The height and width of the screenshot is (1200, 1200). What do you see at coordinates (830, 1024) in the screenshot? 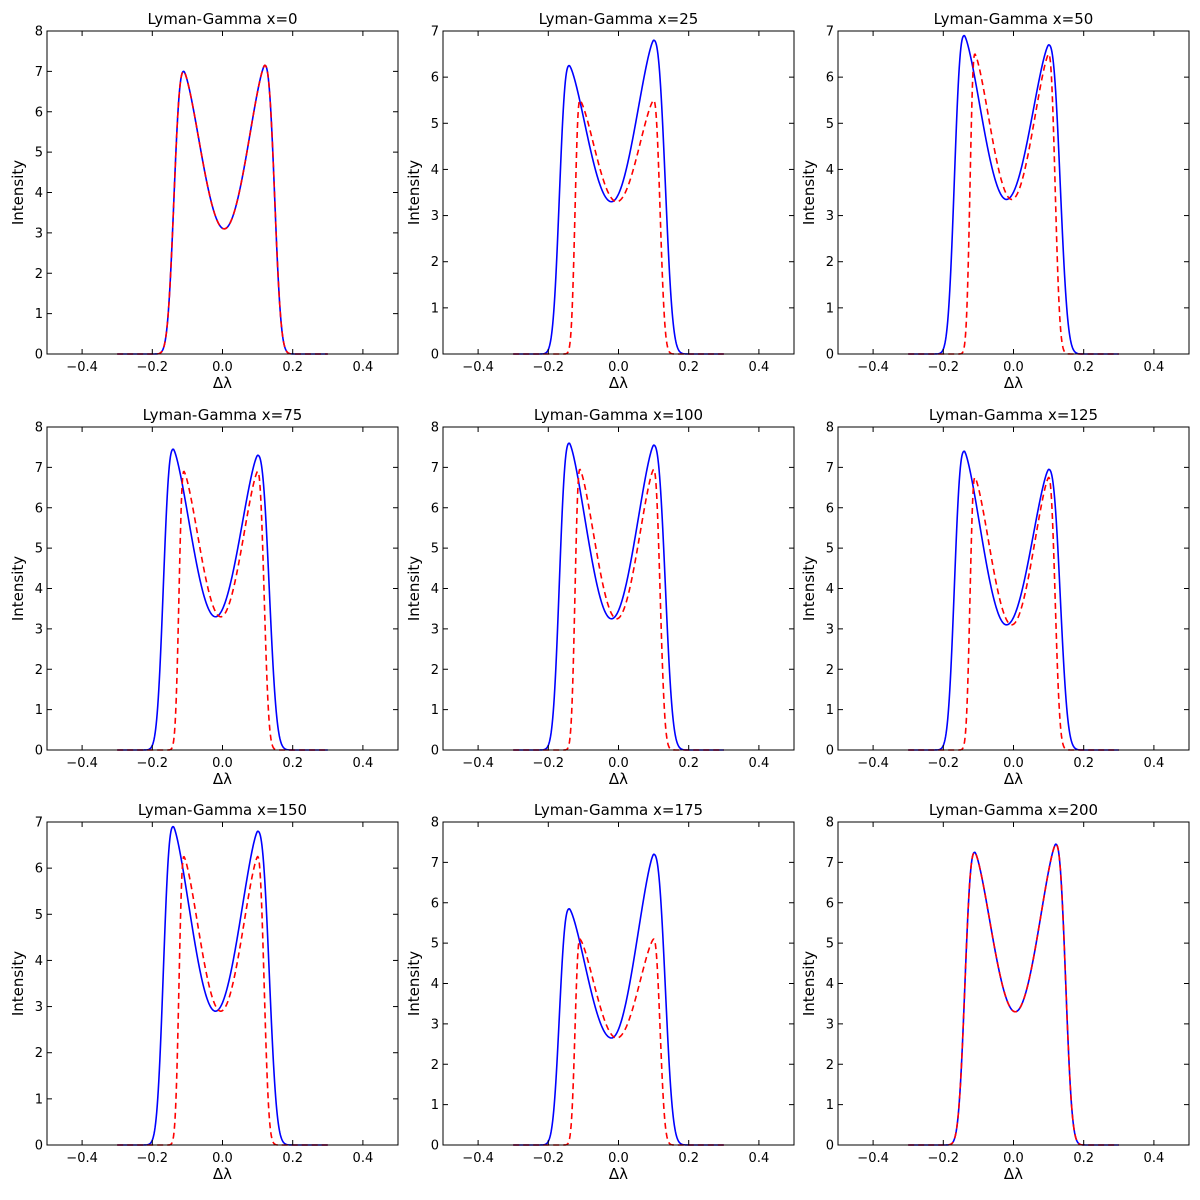
I see `y-tick-label: 3` at bounding box center [830, 1024].